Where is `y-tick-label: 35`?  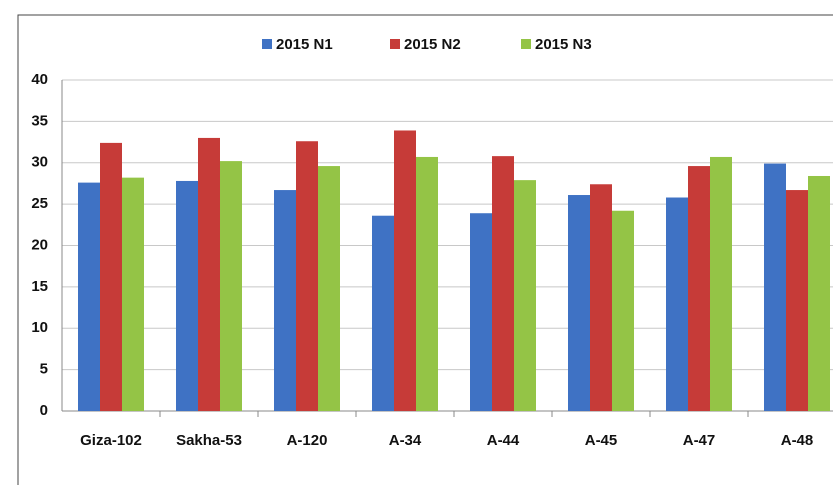
y-tick-label: 35 is located at coordinates (39, 120).